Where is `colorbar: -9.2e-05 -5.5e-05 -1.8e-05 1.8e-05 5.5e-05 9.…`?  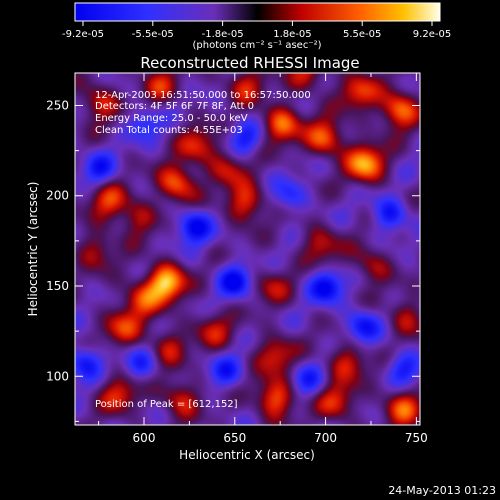
colorbar: -9.2e-05 -5.5e-05 -1.8e-05 1.8e-05 5.5e-05 9.… is located at coordinates (256, 26).